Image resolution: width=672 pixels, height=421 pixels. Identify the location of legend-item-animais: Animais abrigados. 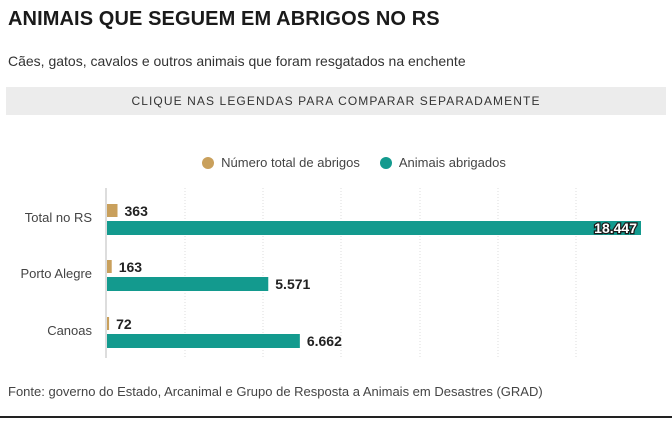
(442, 162).